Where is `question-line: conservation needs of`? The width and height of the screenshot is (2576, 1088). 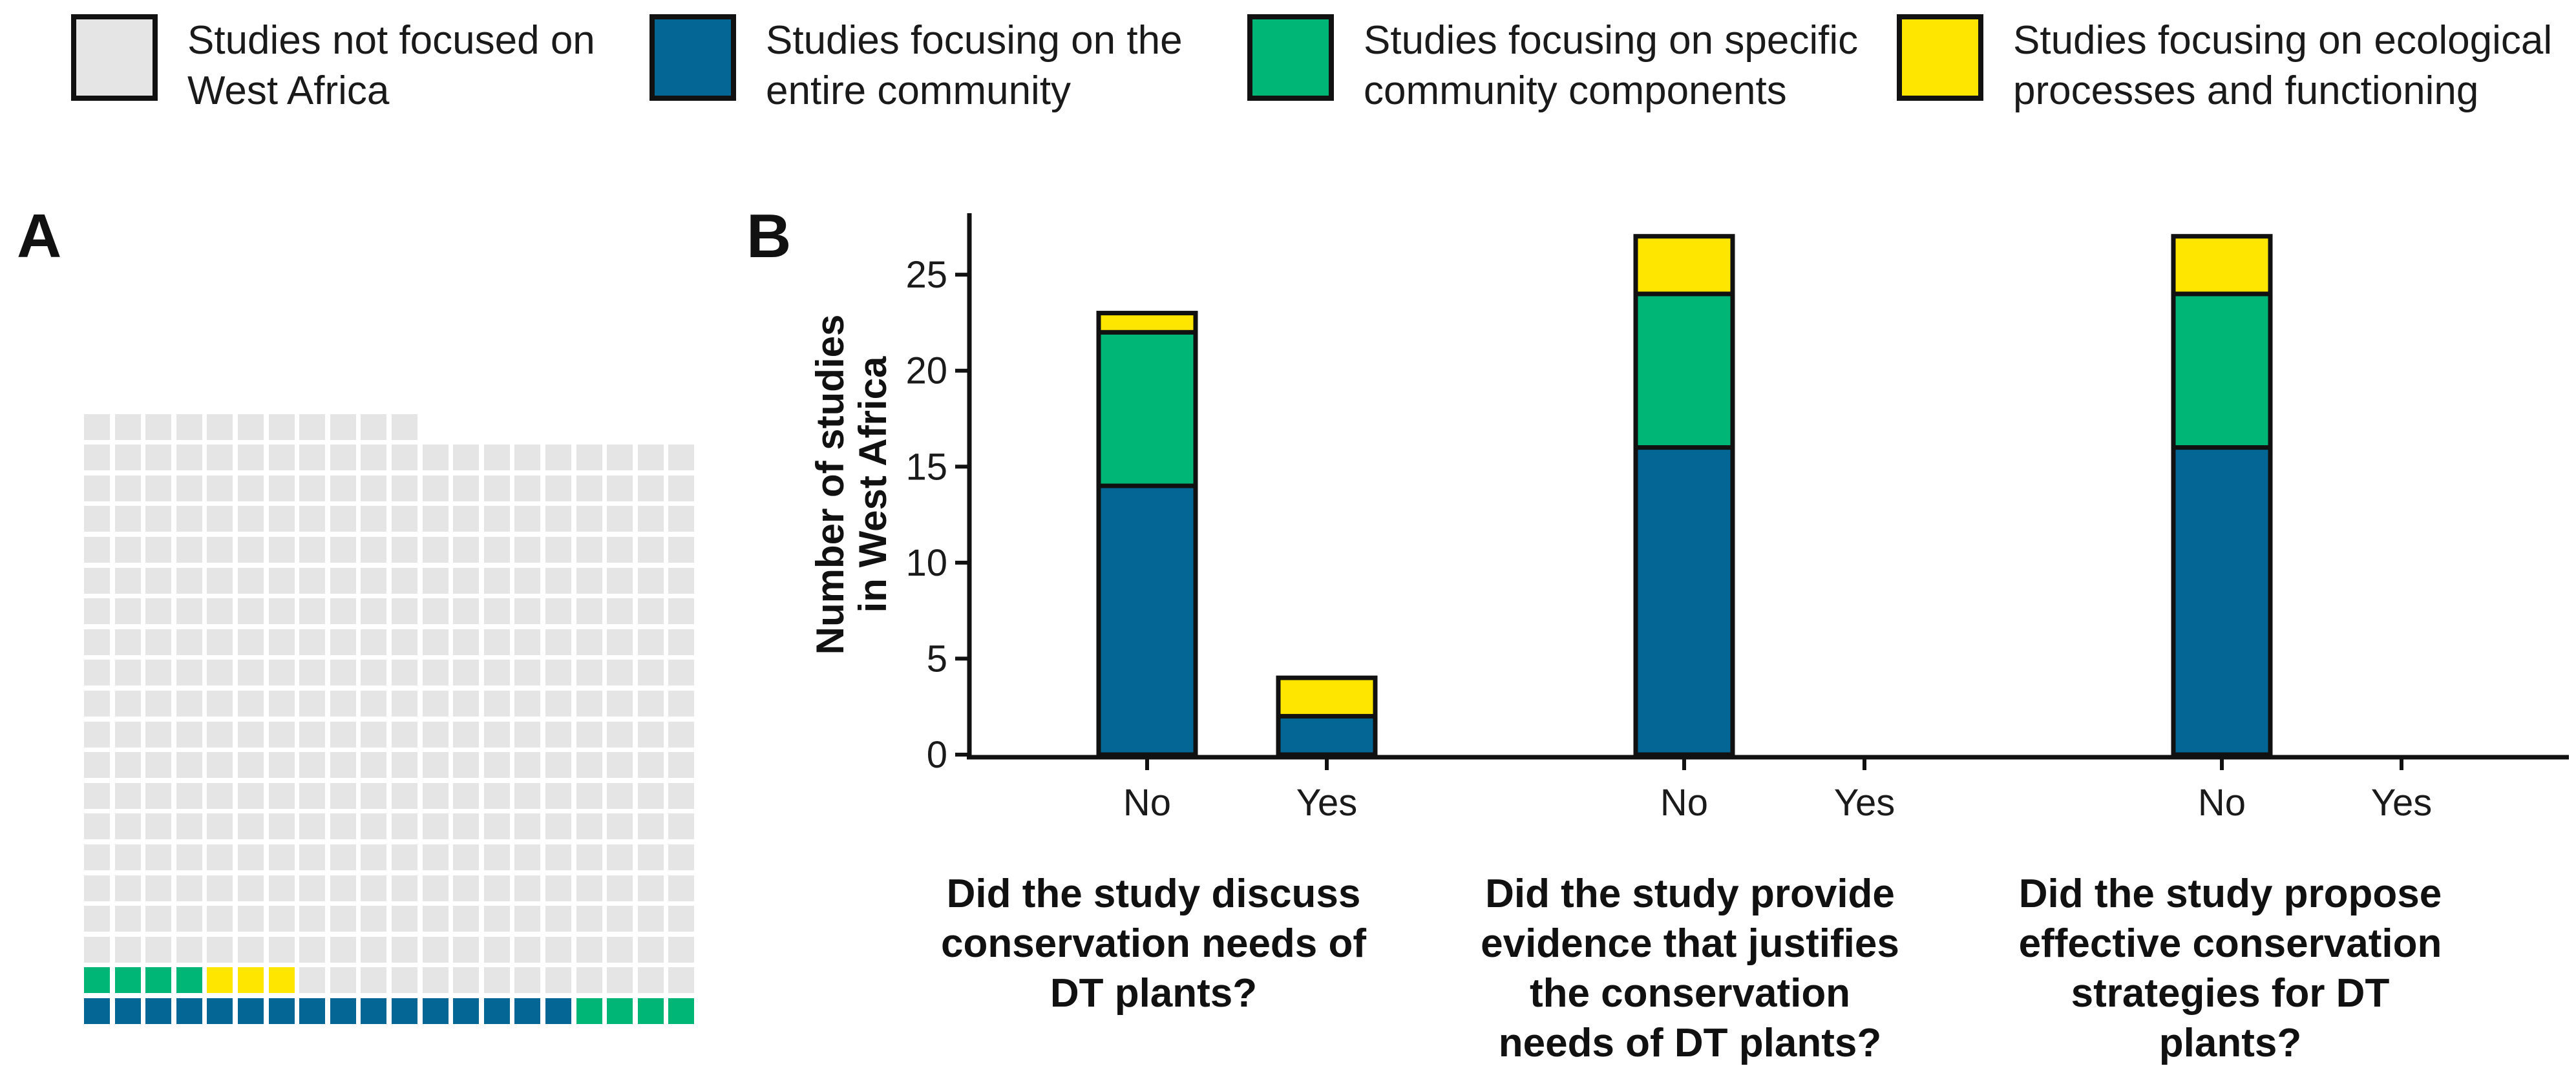
question-line: conservation needs of is located at coordinates (1153, 944).